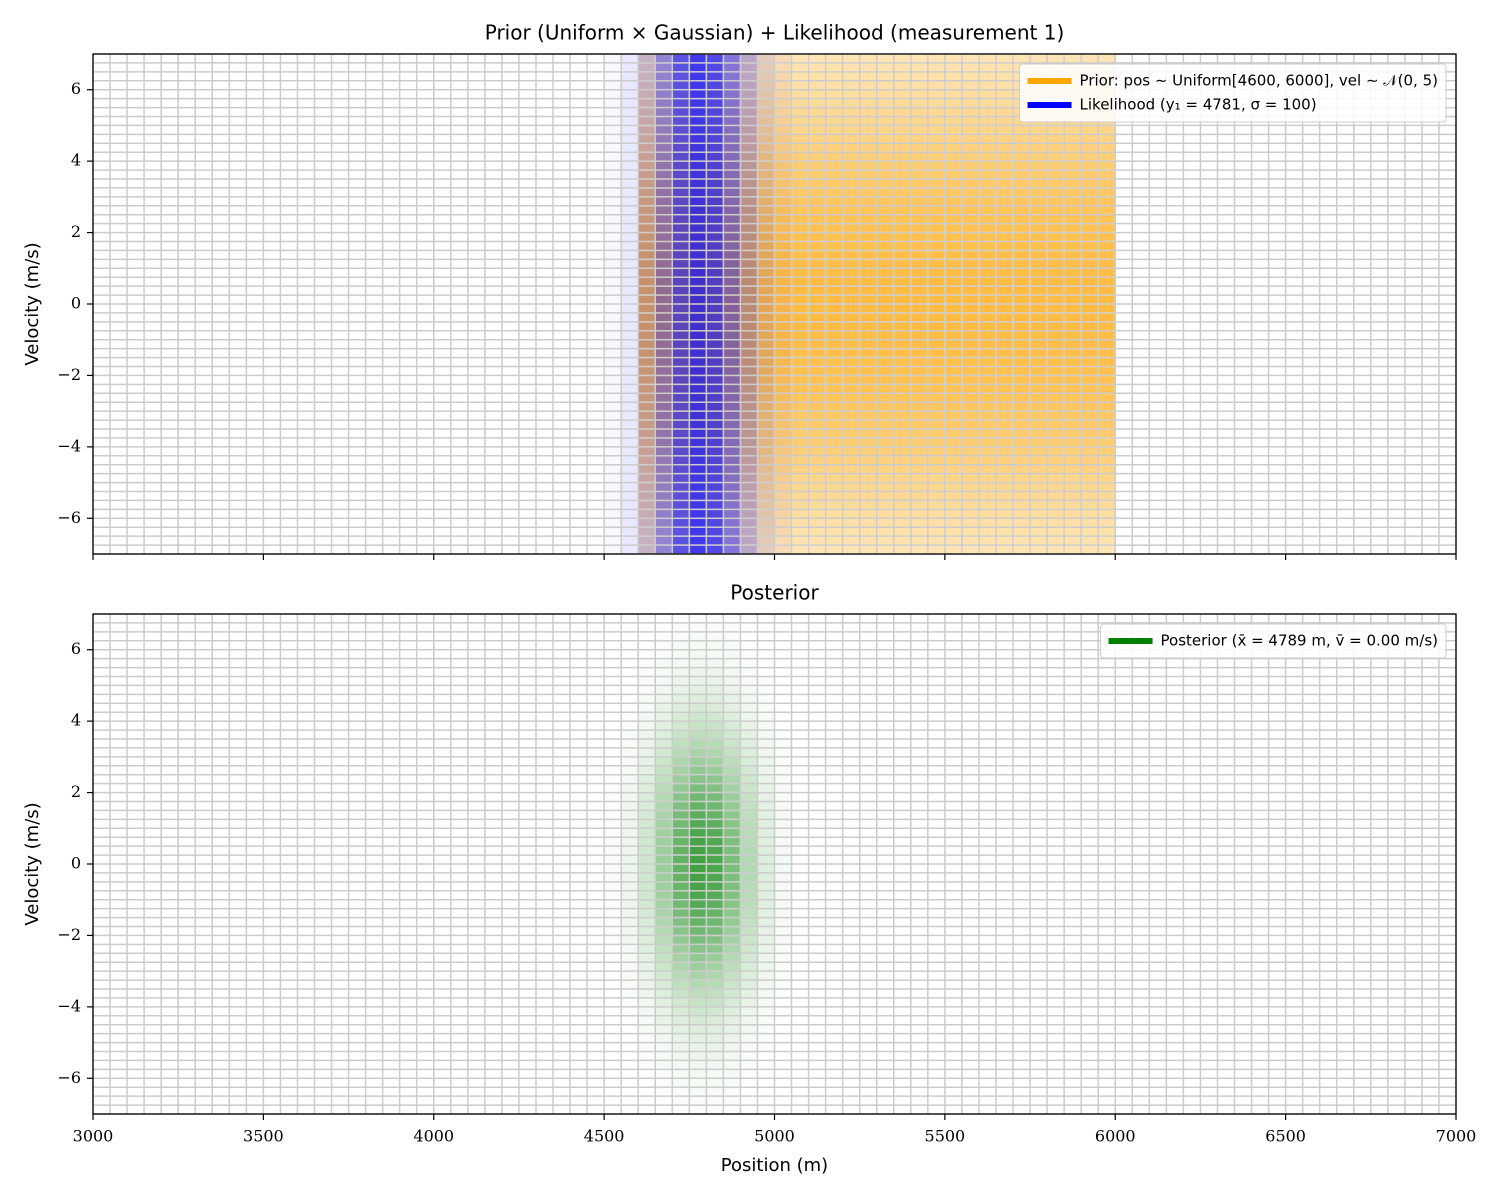  I want to click on y-tick-label: 6, so click(76, 648).